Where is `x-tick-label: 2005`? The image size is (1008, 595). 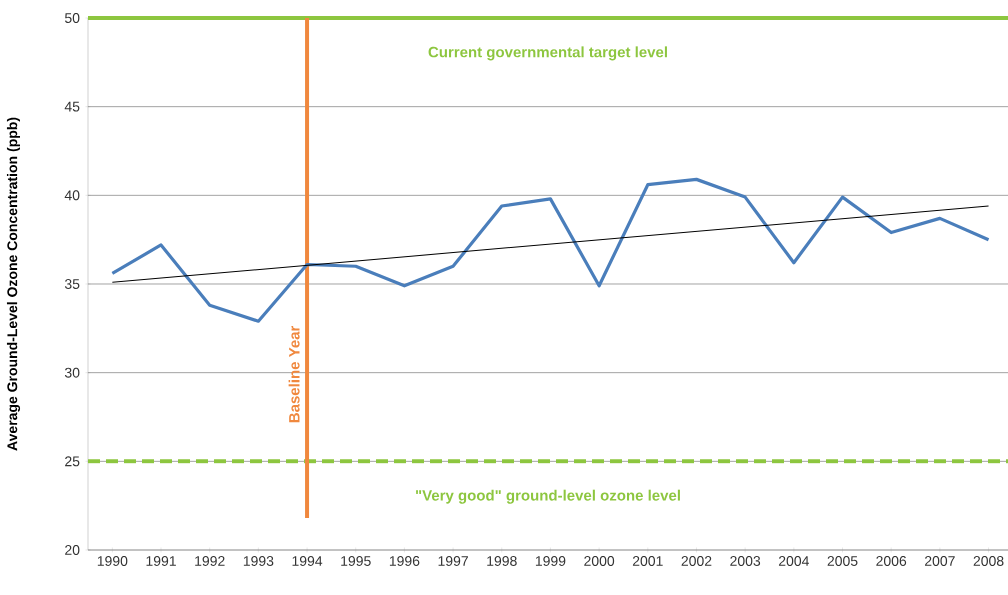 x-tick-label: 2005 is located at coordinates (842, 561).